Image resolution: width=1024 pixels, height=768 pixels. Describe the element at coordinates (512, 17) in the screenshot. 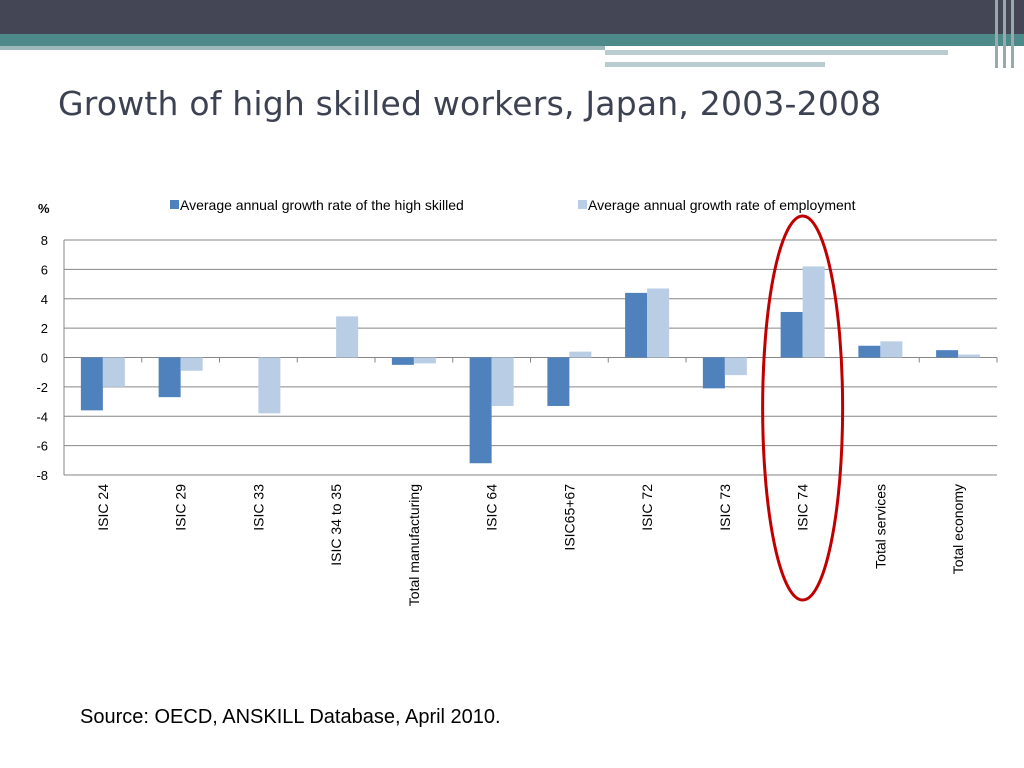

I see `header-dark-bar` at that location.